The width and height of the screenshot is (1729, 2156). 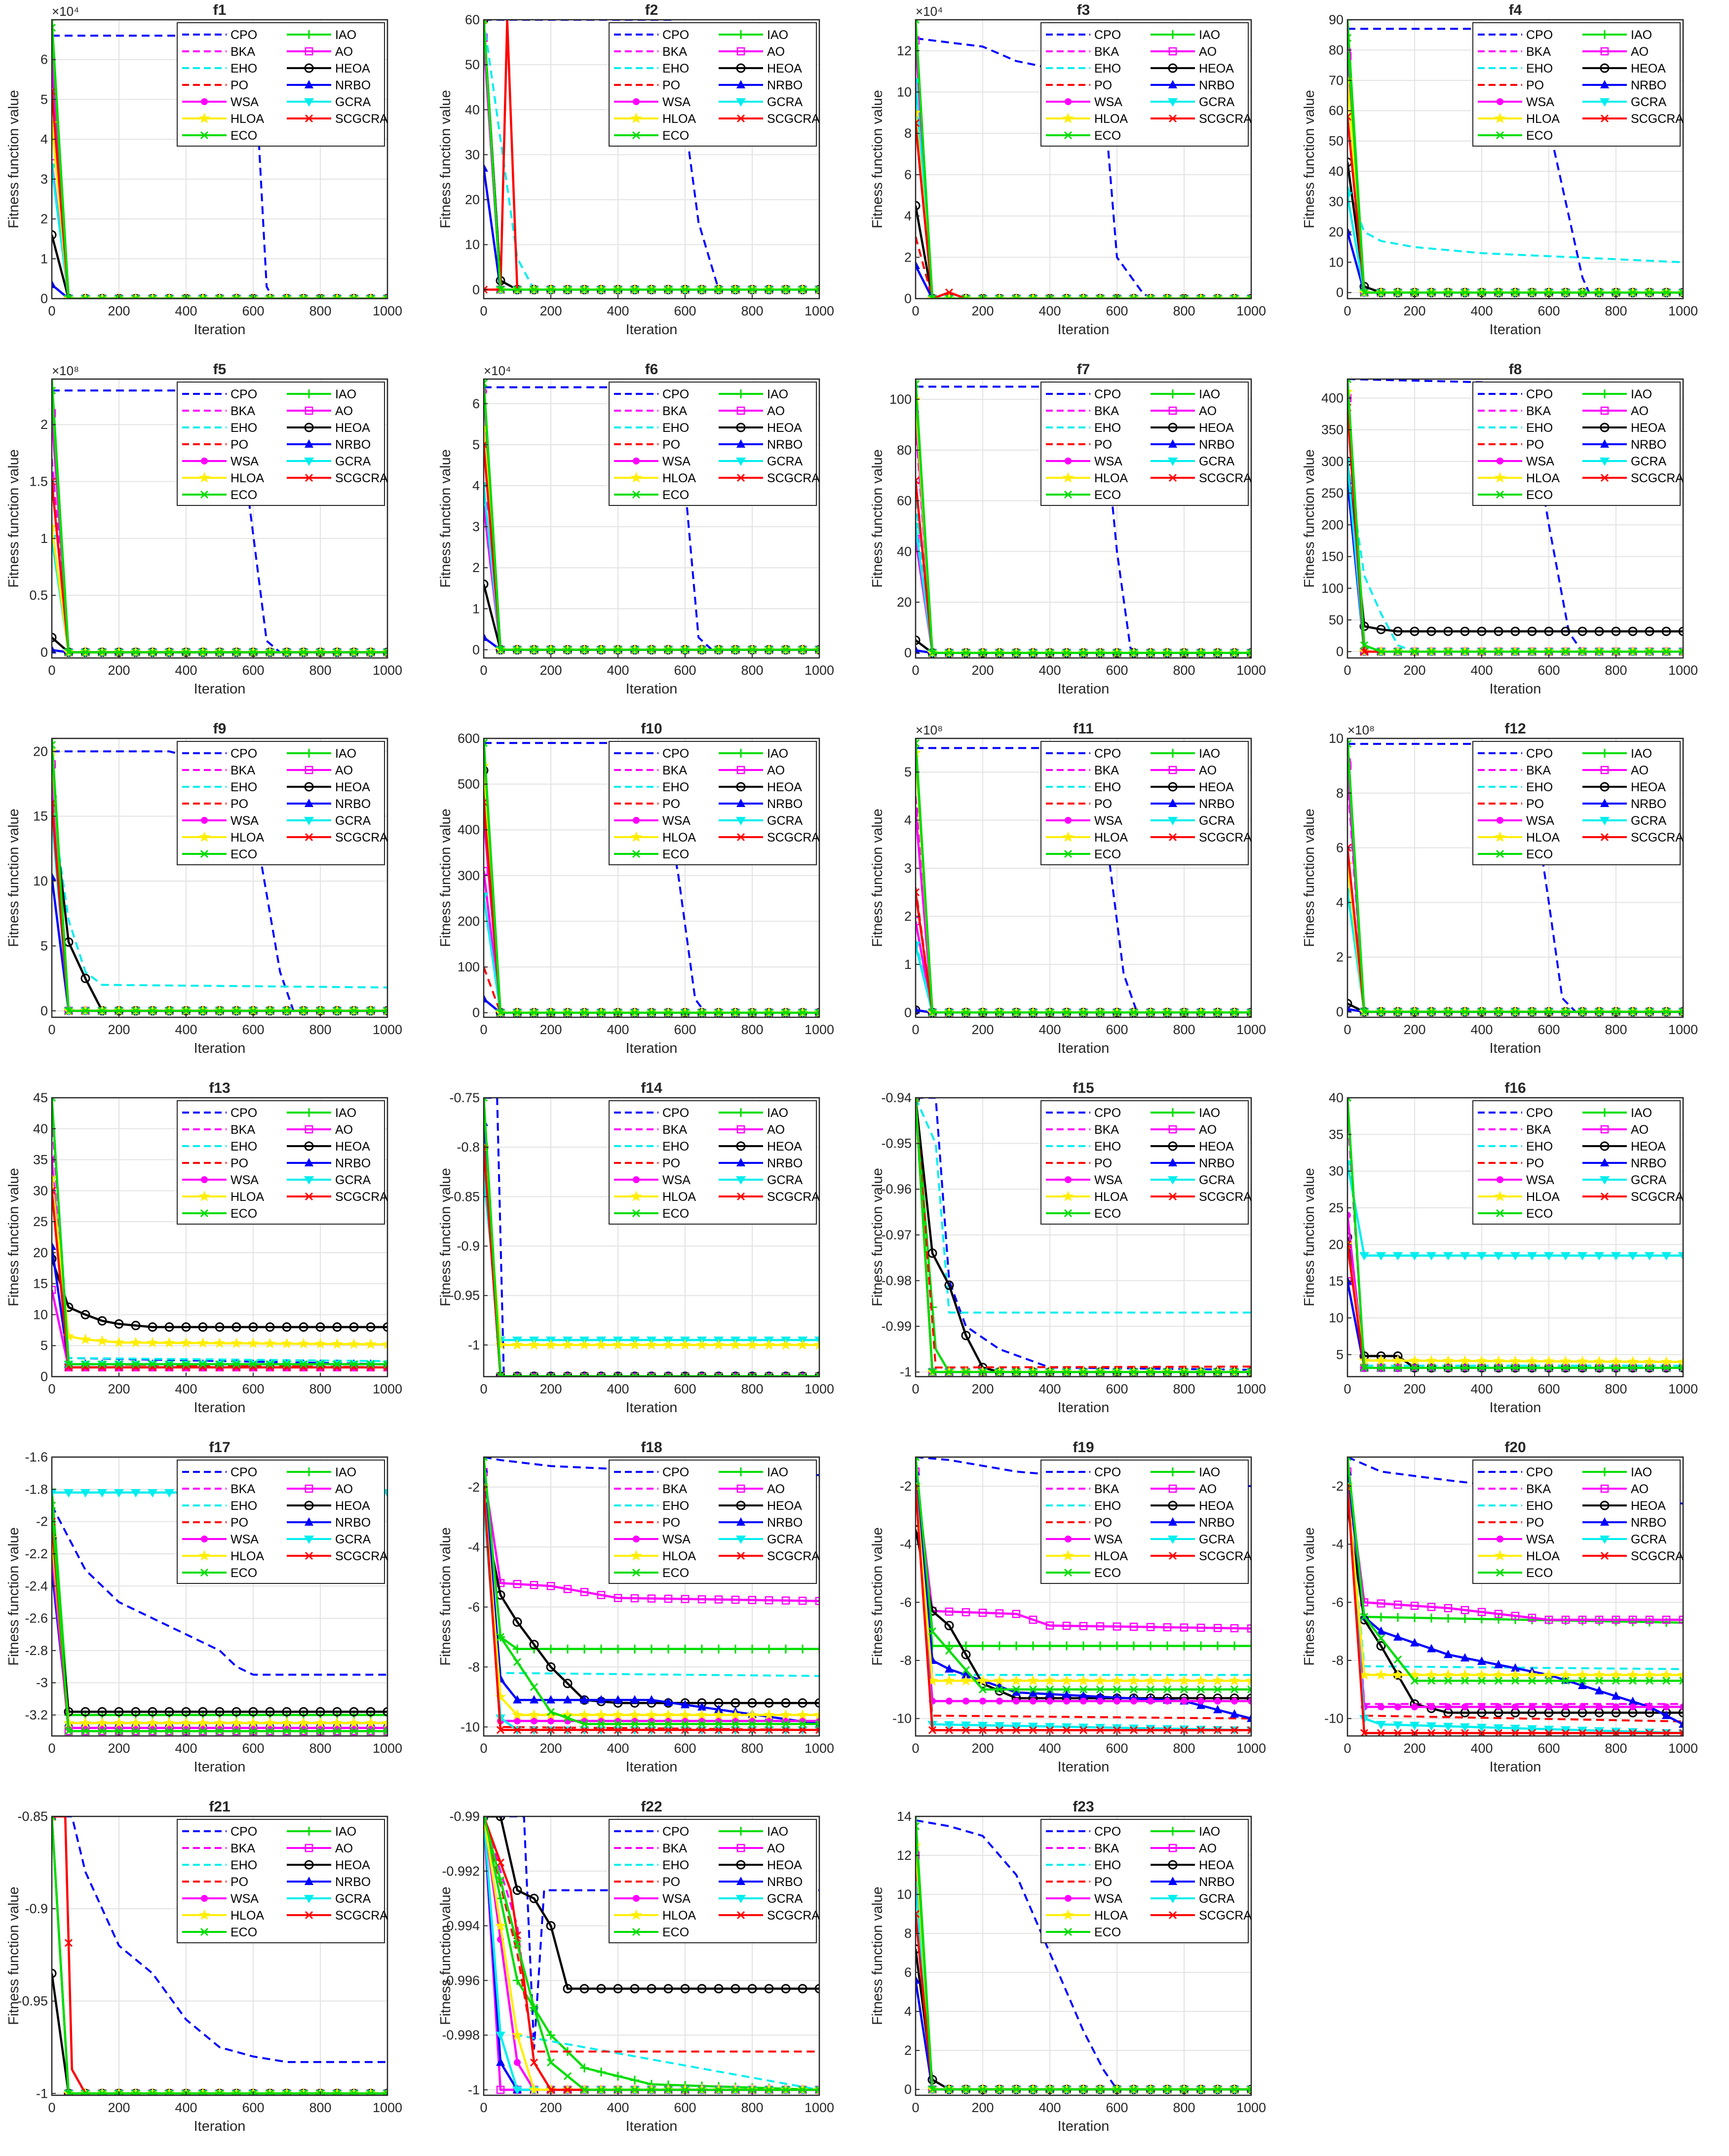 What do you see at coordinates (1539, 411) in the screenshot?
I see `legend-label-bka: BKA` at bounding box center [1539, 411].